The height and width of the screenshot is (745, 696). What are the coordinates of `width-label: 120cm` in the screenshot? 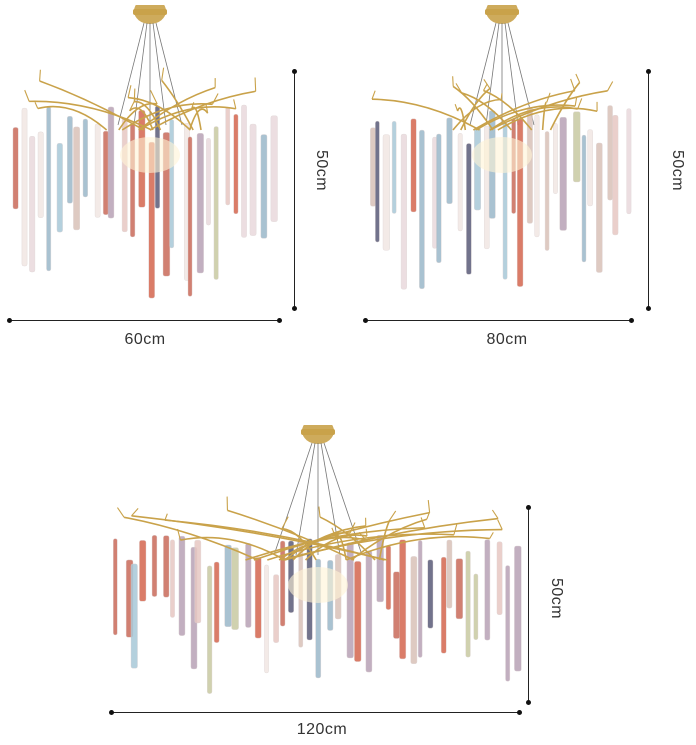 It's located at (322, 729).